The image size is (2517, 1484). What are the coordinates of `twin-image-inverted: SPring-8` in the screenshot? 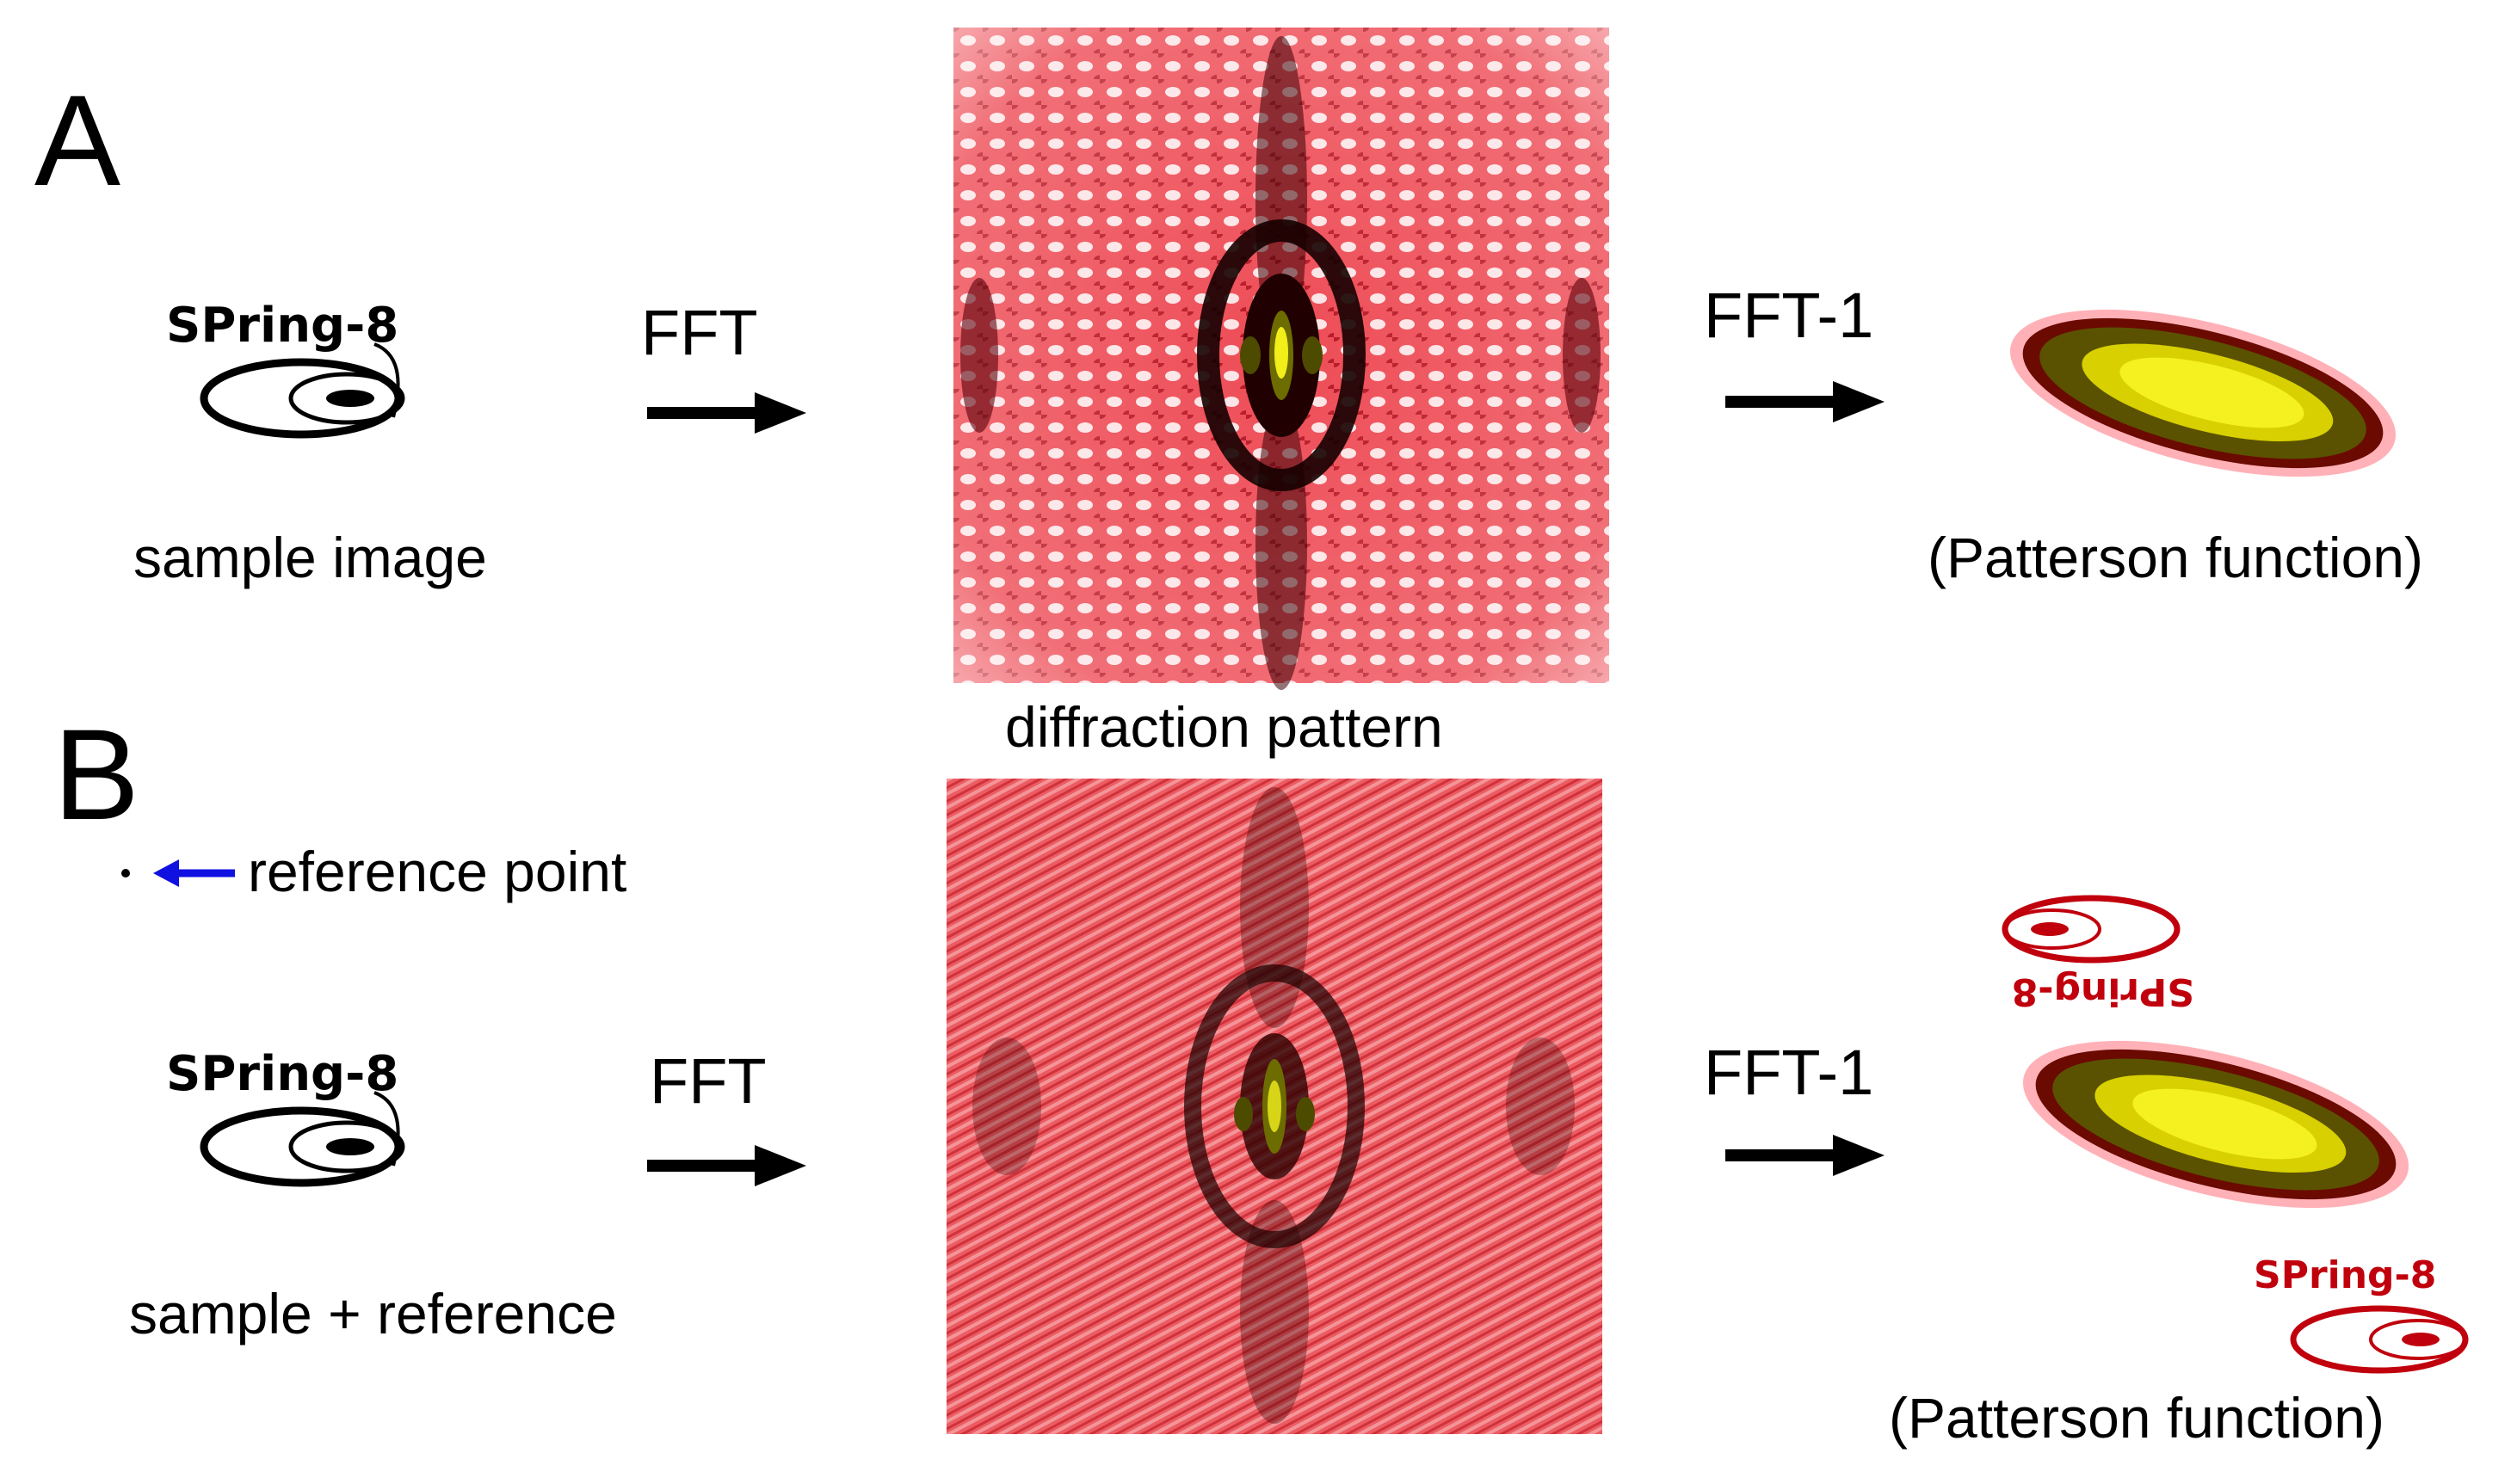 It's located at (2098, 954).